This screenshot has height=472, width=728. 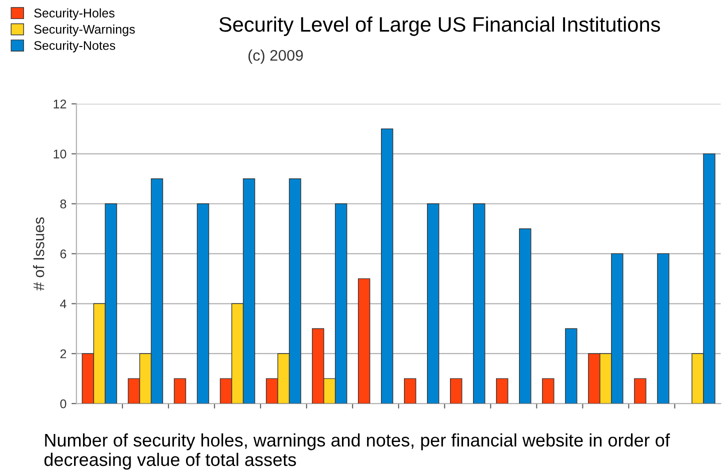 I want to click on y-tick-label: 8, so click(x=63, y=204).